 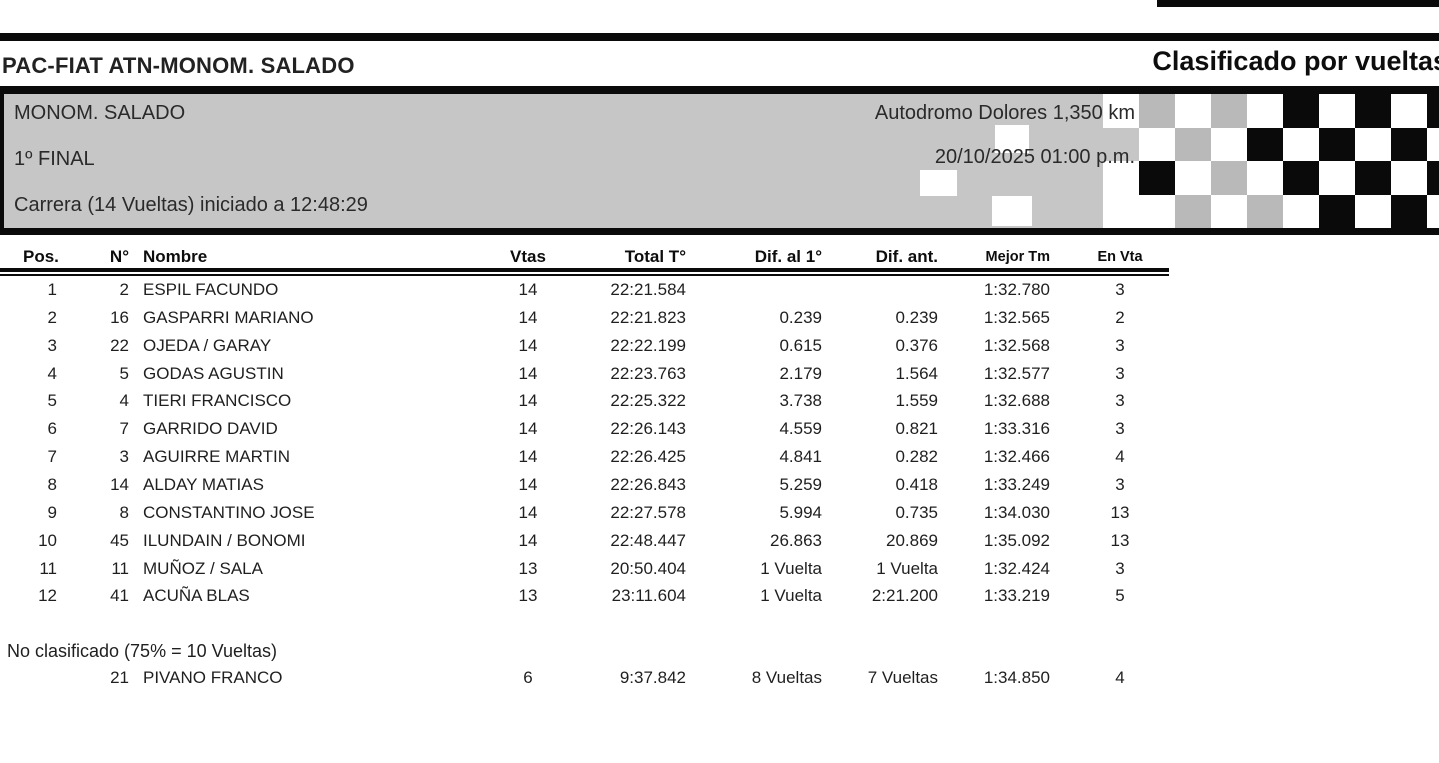 I want to click on table-cell: 1:34.850, so click(x=1016, y=677).